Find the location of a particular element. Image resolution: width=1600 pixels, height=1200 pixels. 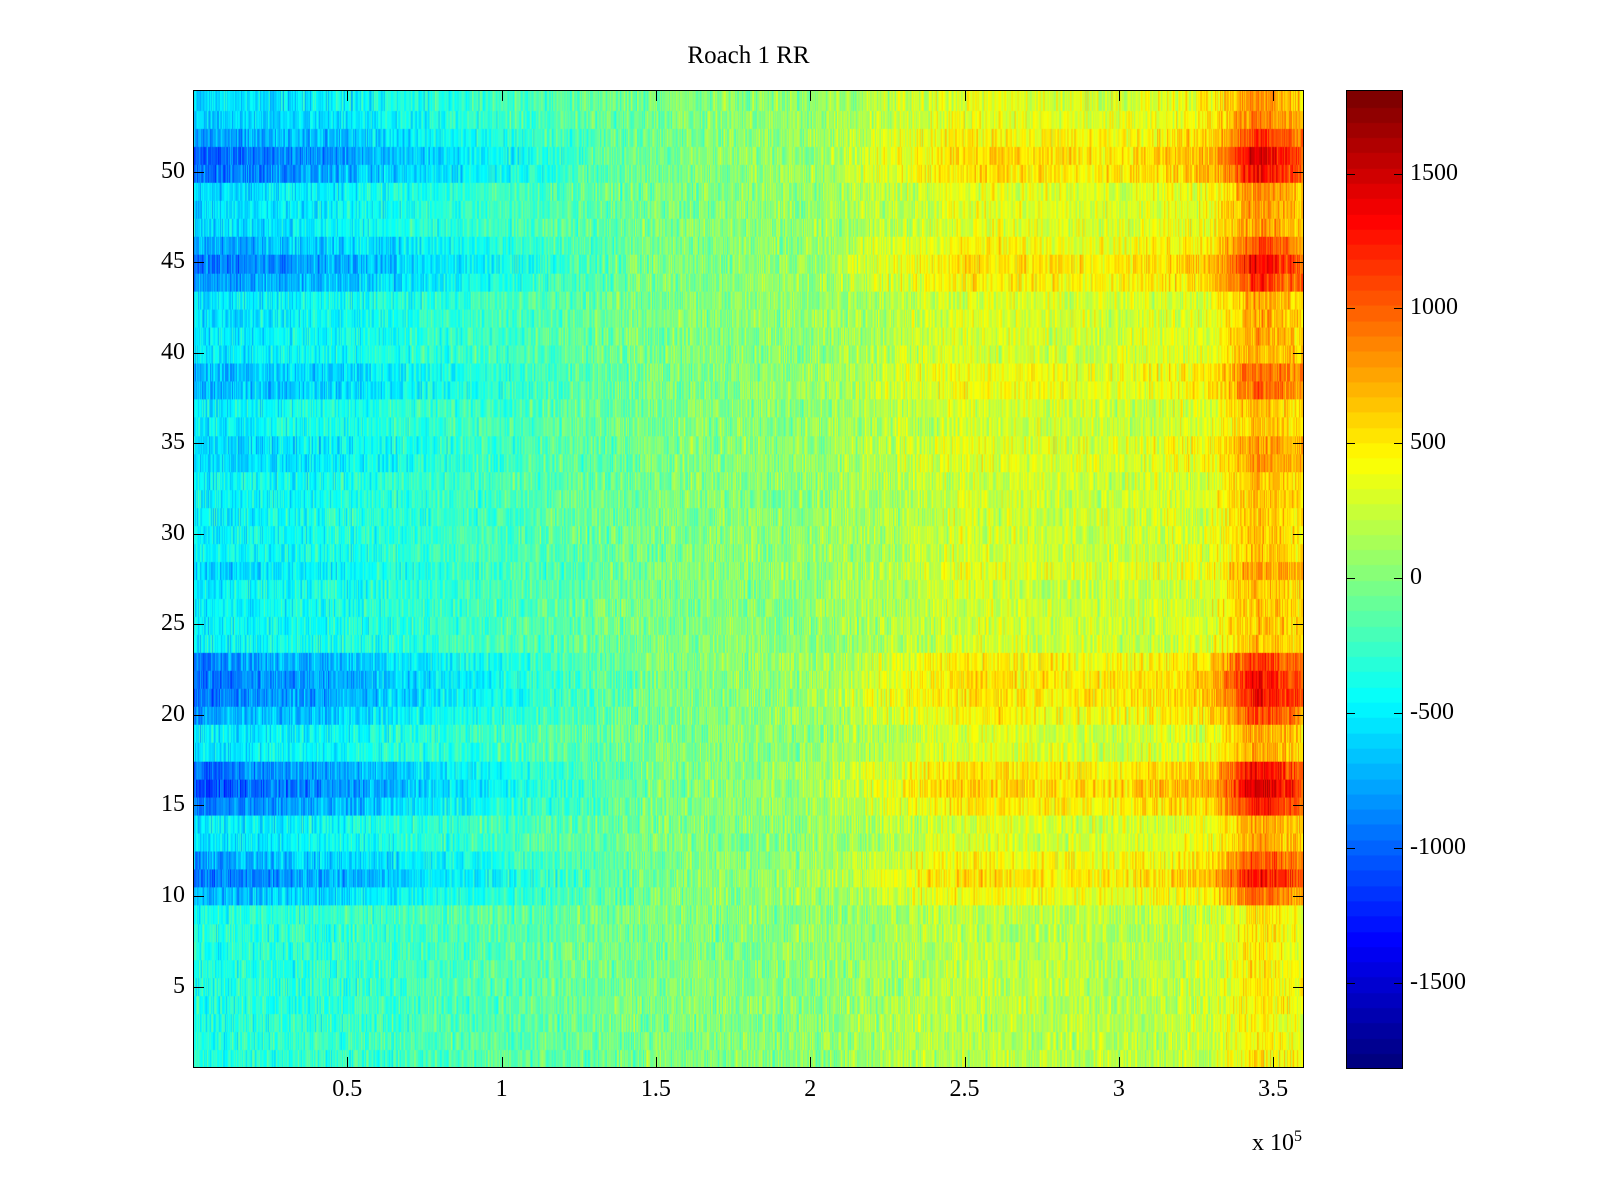

y-tick-label: 20 is located at coordinates (173, 713).